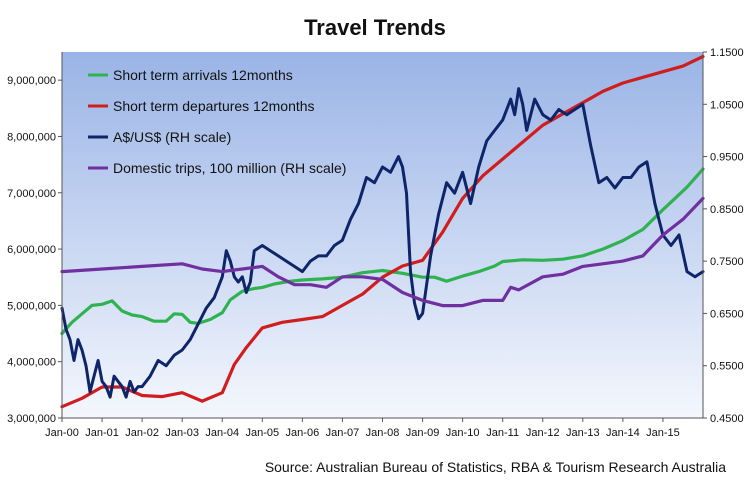  Describe the element at coordinates (383, 433) in the screenshot. I see `x-tick-label: Jan-08` at that location.